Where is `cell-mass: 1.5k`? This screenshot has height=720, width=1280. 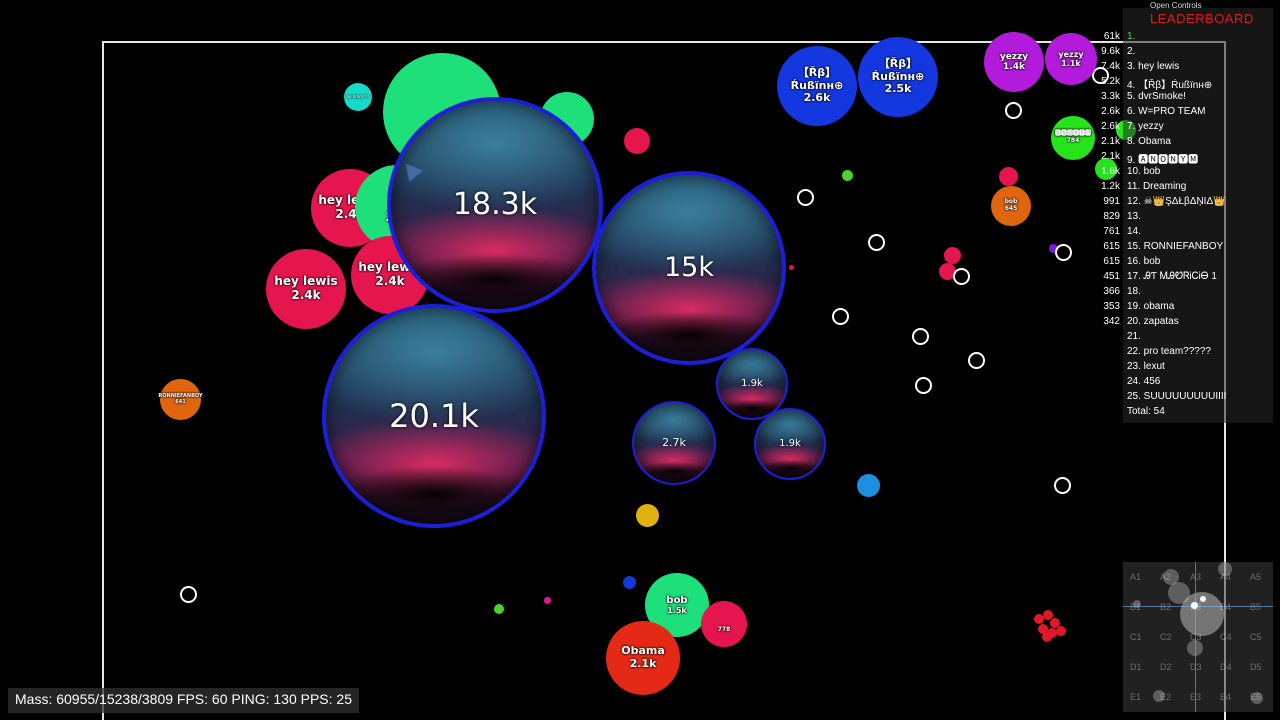
cell-mass: 1.5k is located at coordinates (677, 611).